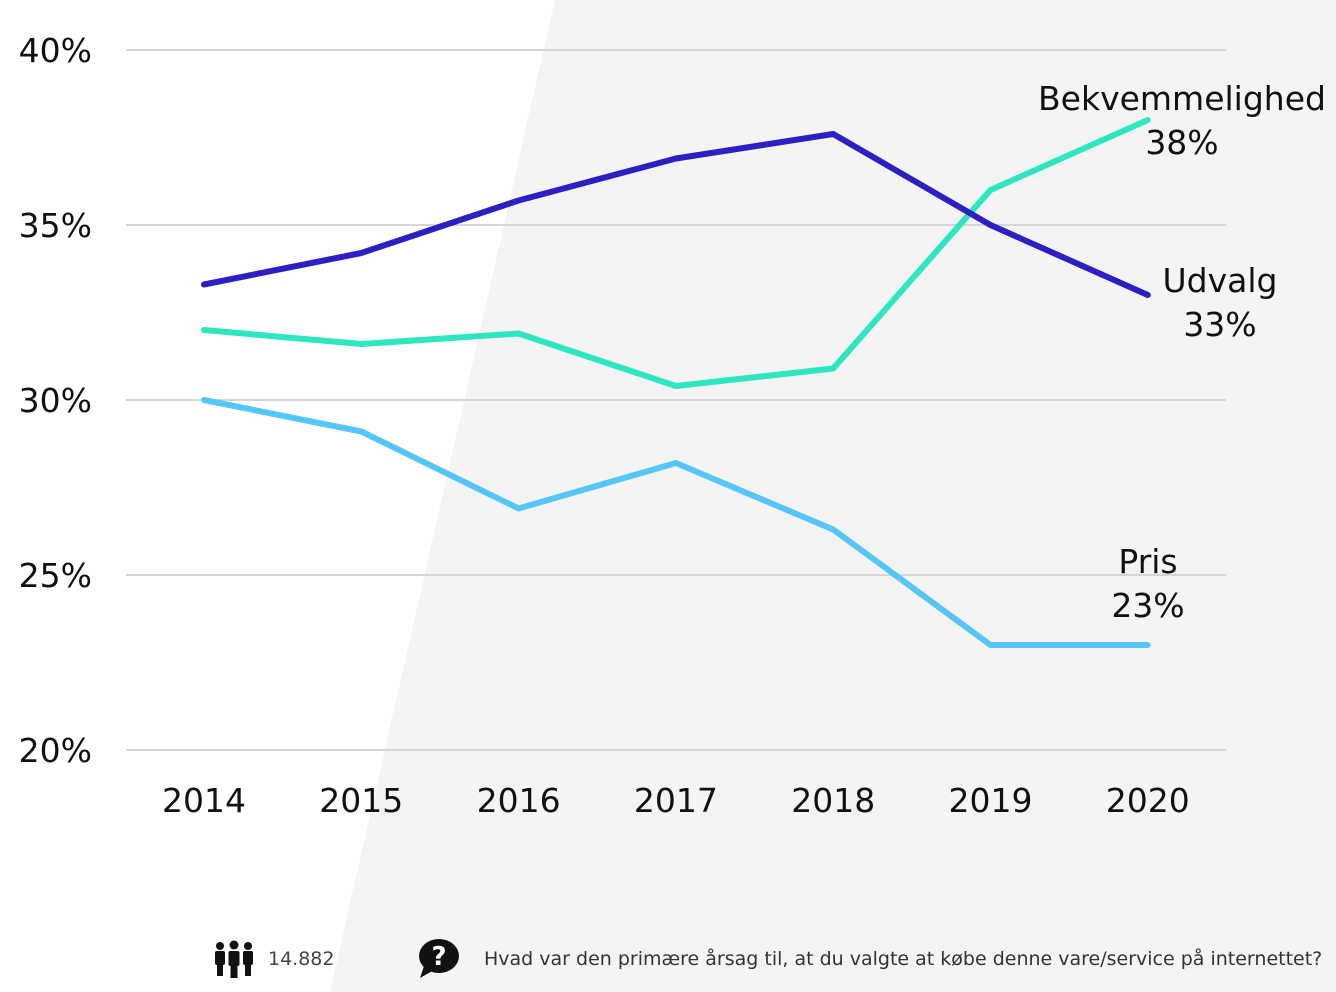  I want to click on question-bubble-icon: ?, so click(438, 959).